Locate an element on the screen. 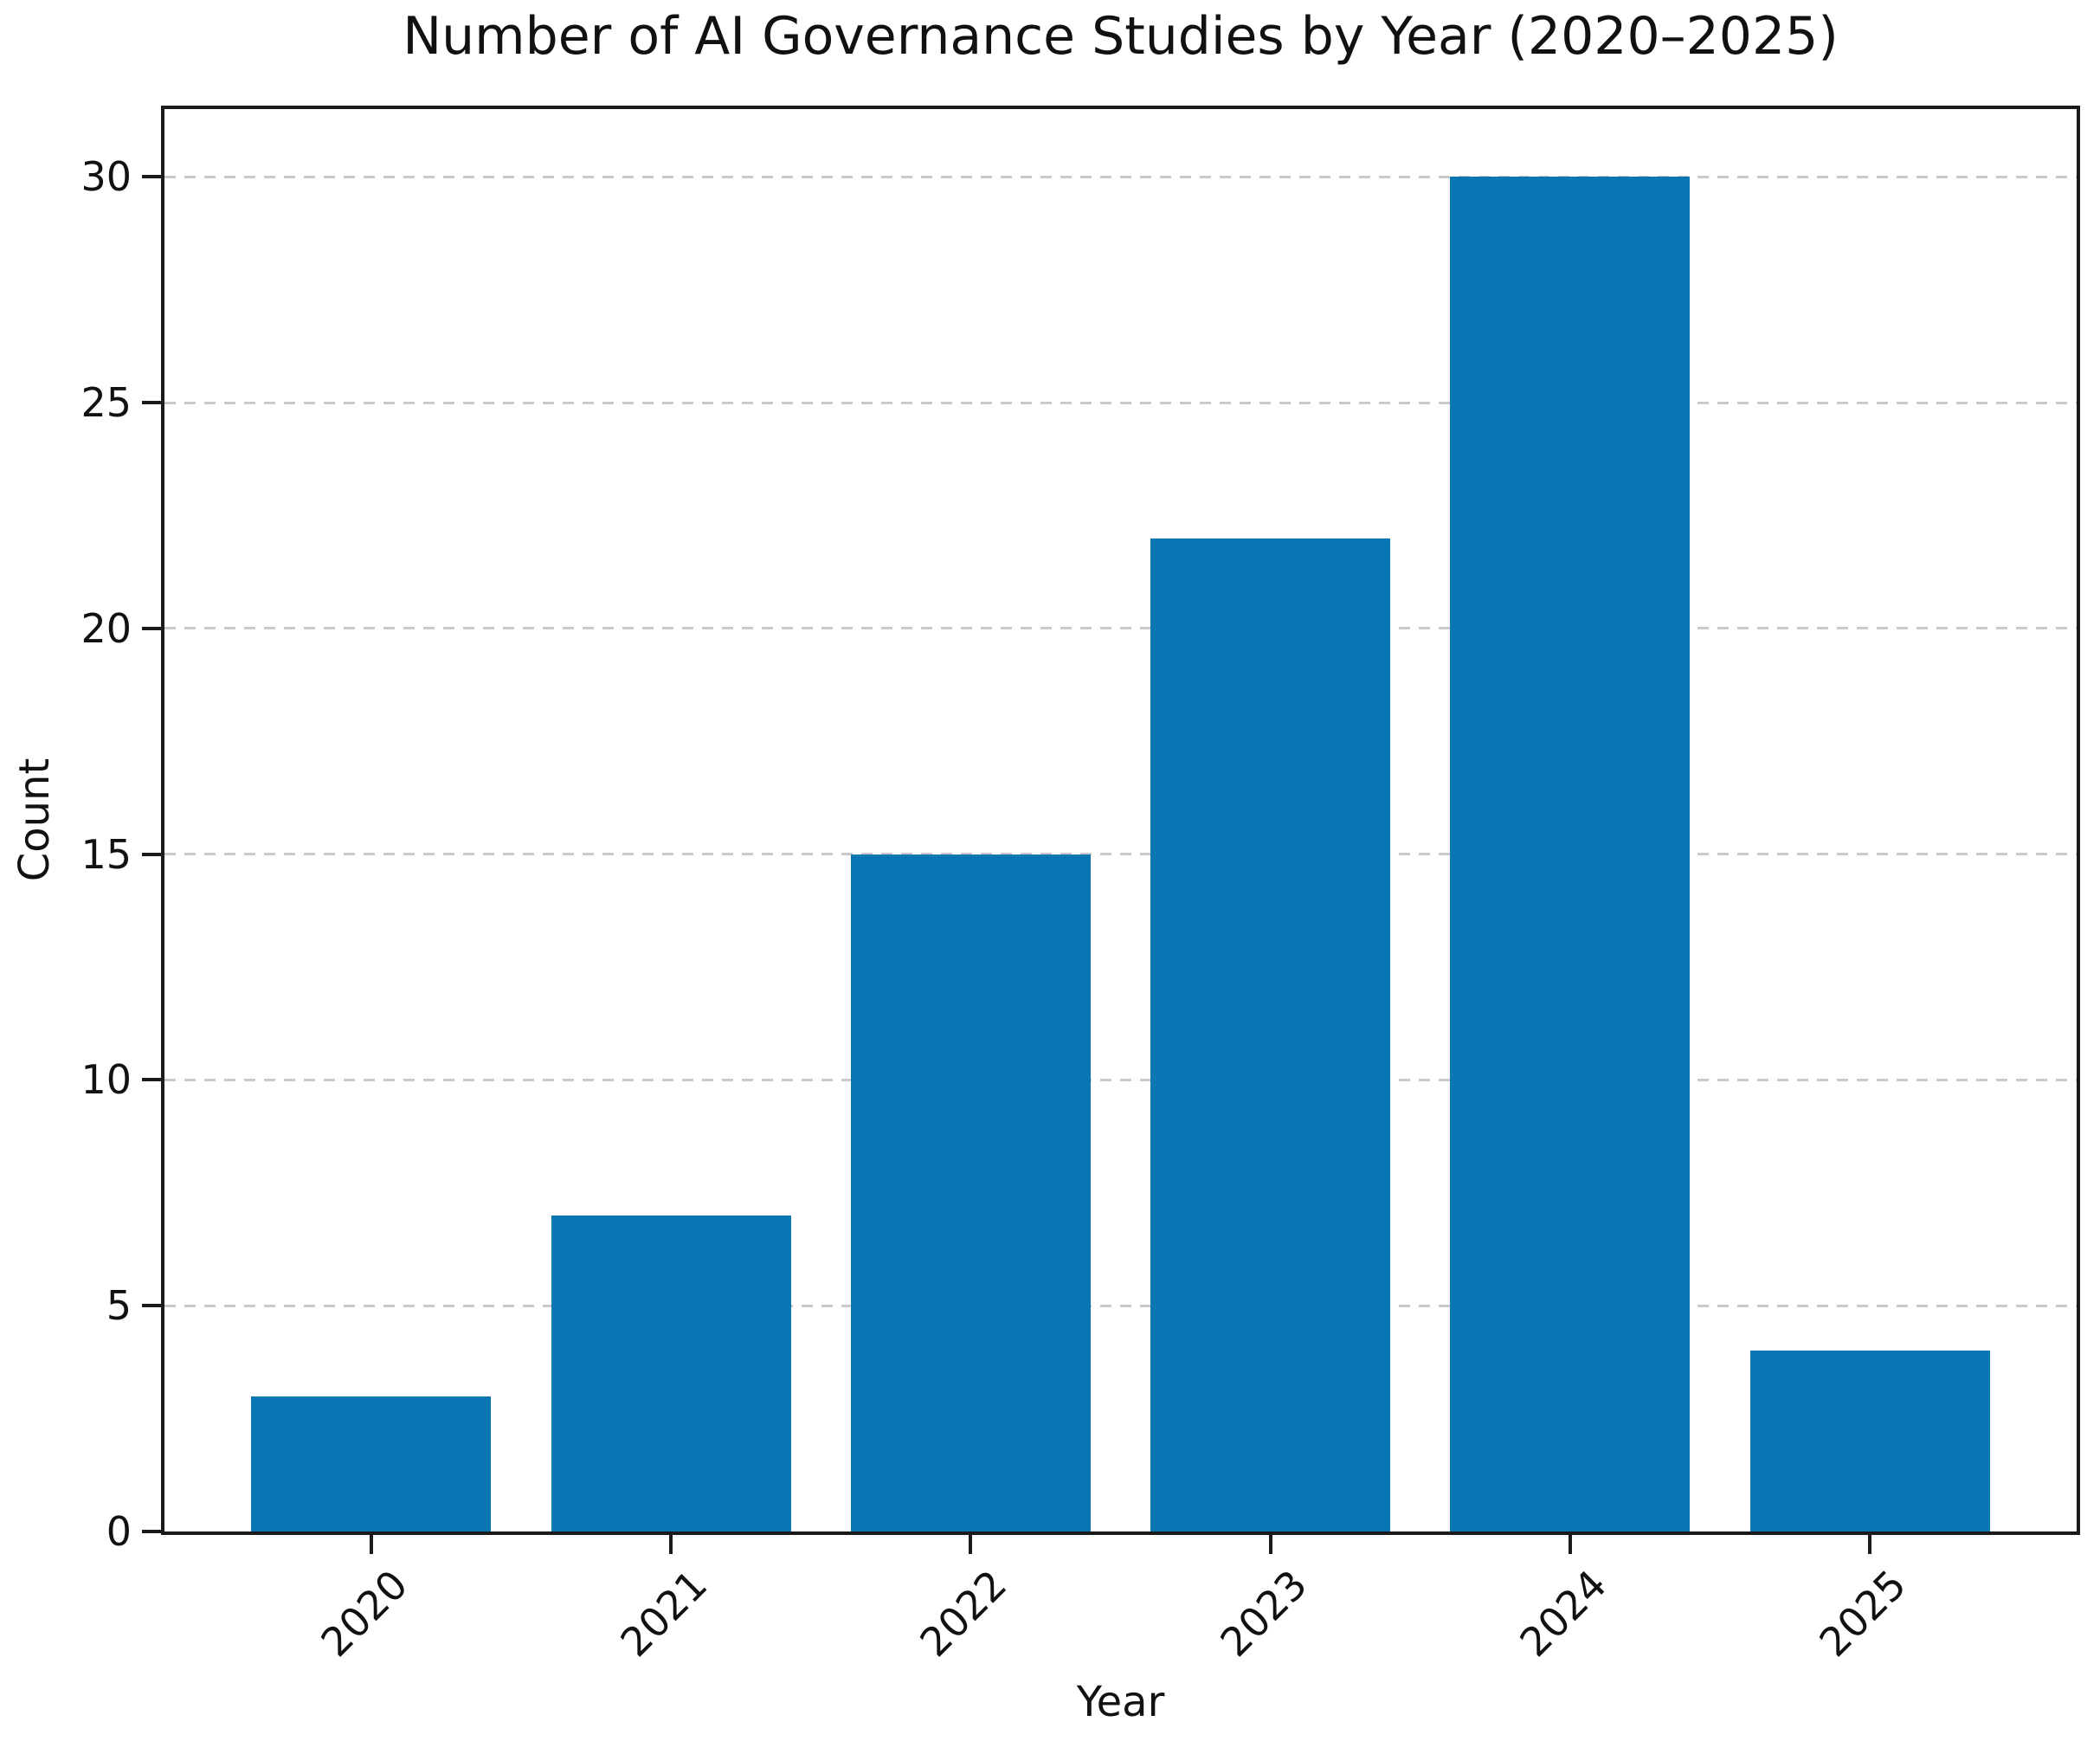 The image size is (2100, 1741). x-tick-mark-2023 is located at coordinates (1270, 1544).